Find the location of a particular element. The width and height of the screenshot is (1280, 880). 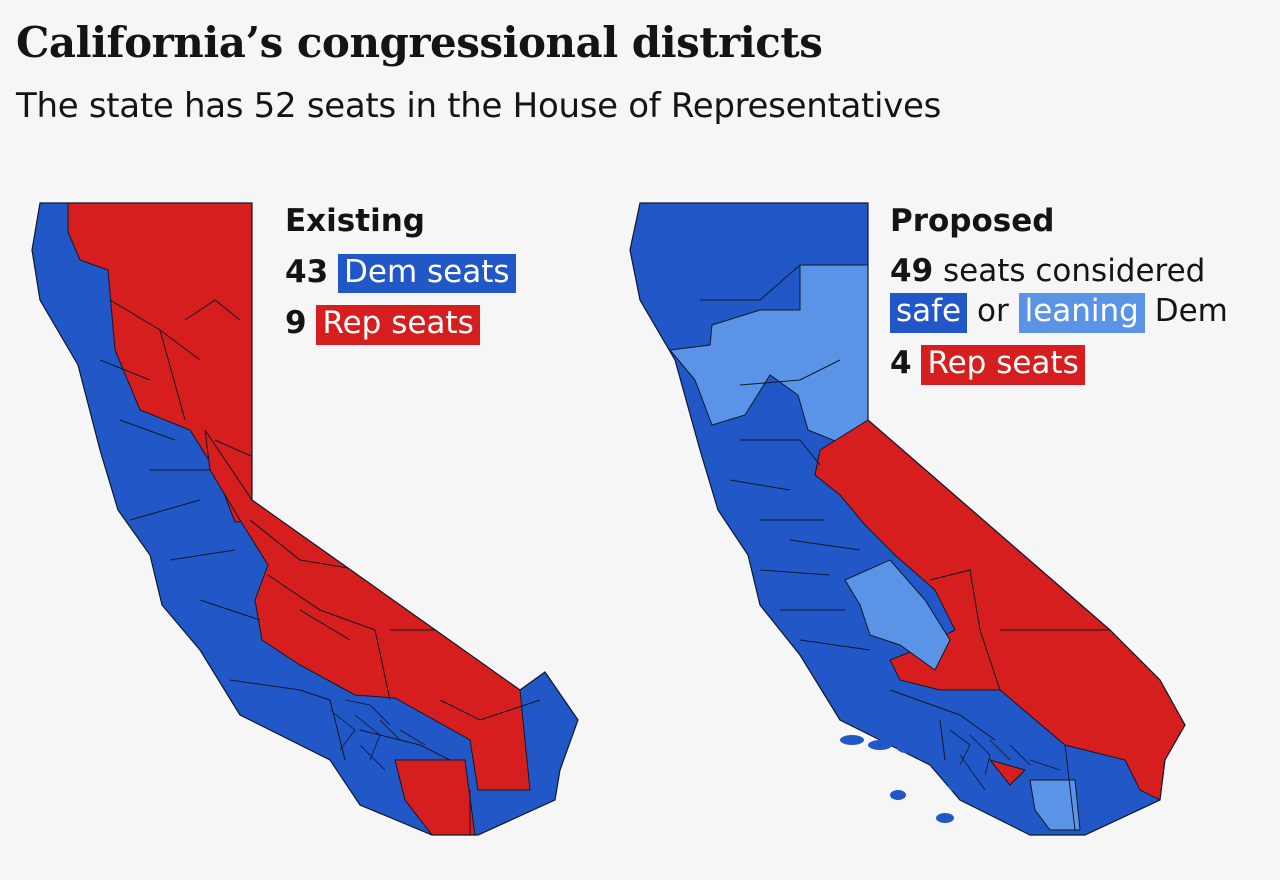

legend-heading-existing: Existing is located at coordinates (355, 221).